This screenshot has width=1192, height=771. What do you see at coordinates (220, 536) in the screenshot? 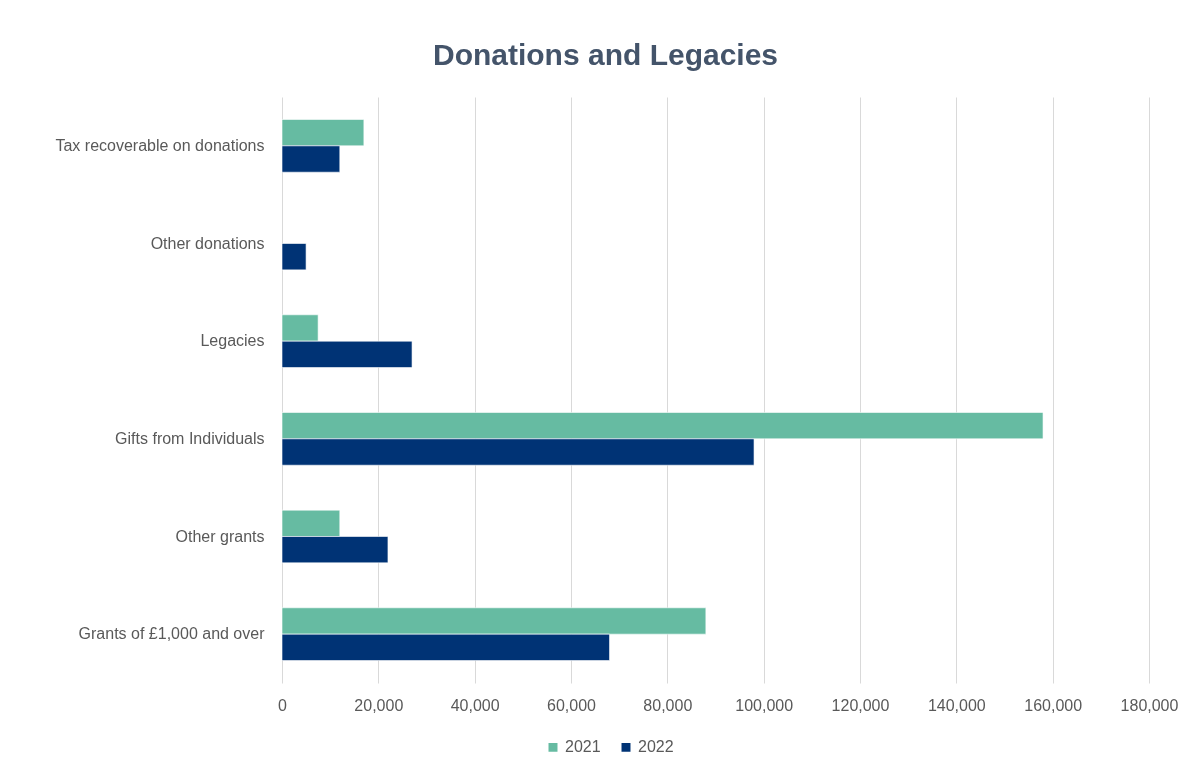
I see `y-tick-label: Other grants` at bounding box center [220, 536].